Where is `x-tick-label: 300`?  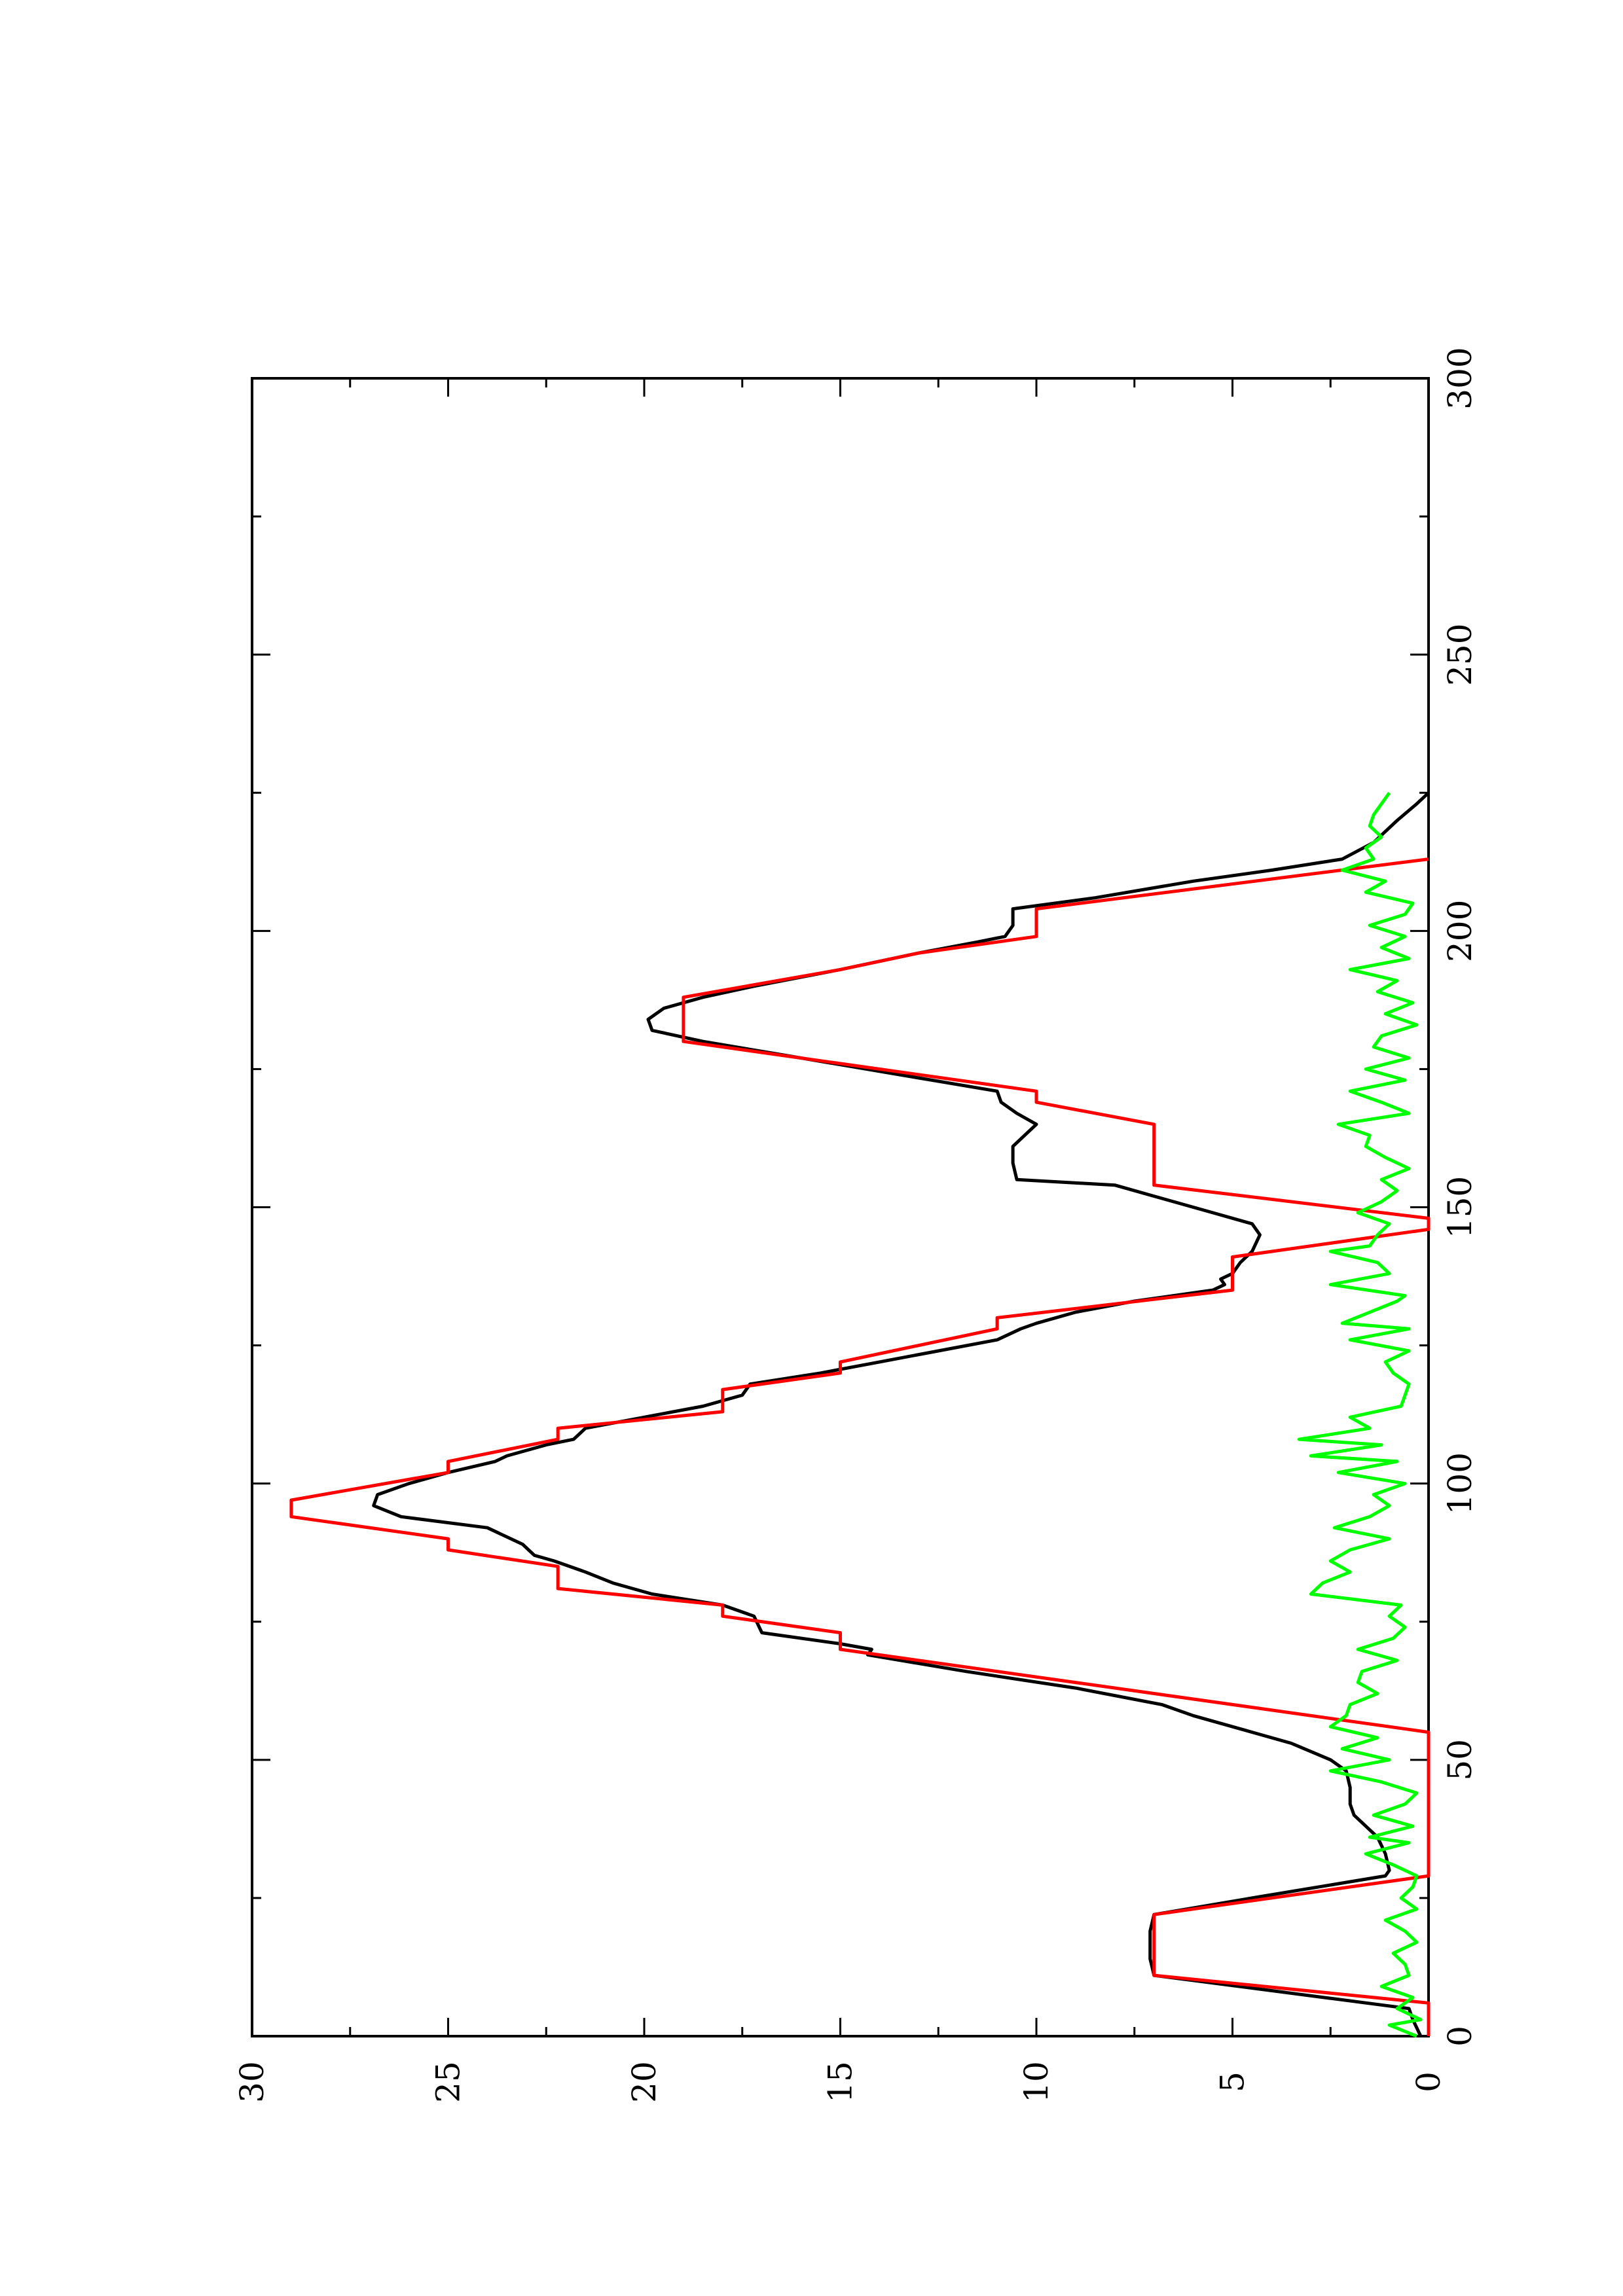 x-tick-label: 300 is located at coordinates (1460, 378).